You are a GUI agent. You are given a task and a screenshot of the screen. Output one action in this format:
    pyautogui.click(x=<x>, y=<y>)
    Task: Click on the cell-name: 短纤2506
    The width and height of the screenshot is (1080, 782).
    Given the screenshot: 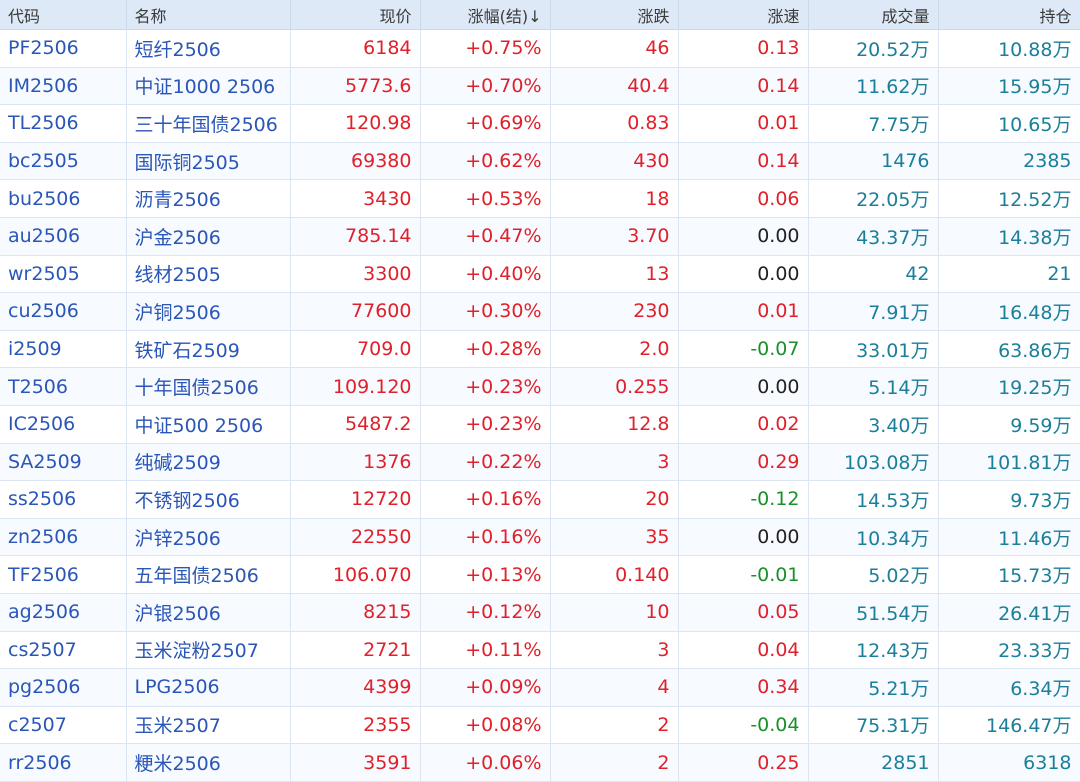 What is the action you would take?
    pyautogui.click(x=208, y=48)
    